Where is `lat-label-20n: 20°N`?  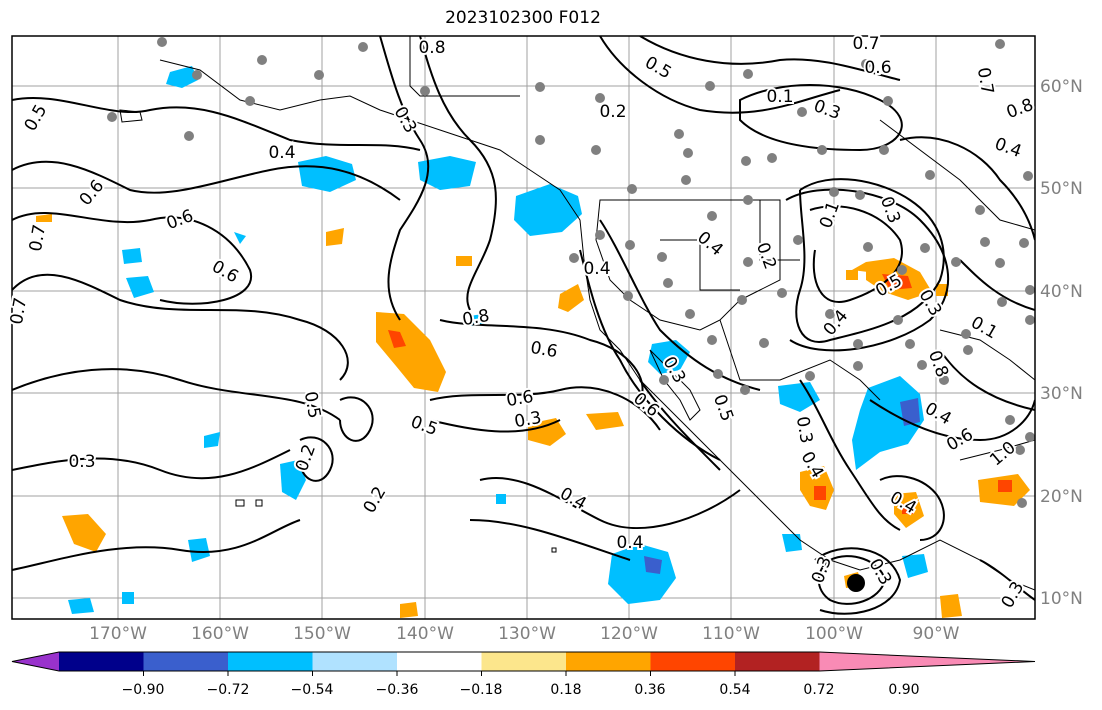
lat-label-20n: 20°N is located at coordinates (1061, 497).